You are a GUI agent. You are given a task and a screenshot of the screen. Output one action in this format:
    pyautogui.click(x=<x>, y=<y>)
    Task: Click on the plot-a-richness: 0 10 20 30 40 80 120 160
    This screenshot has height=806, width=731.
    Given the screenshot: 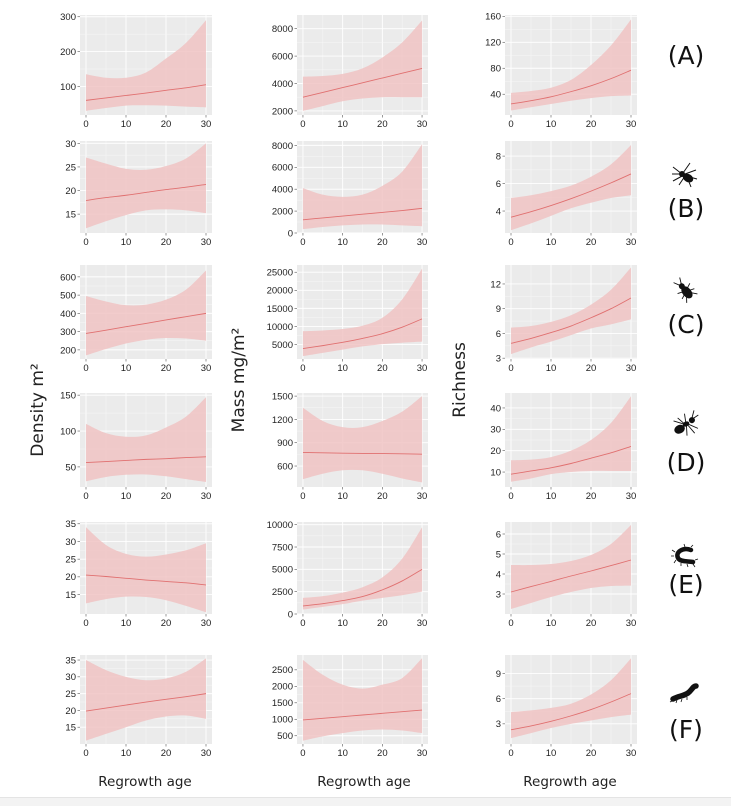 What is the action you would take?
    pyautogui.click(x=561, y=71)
    